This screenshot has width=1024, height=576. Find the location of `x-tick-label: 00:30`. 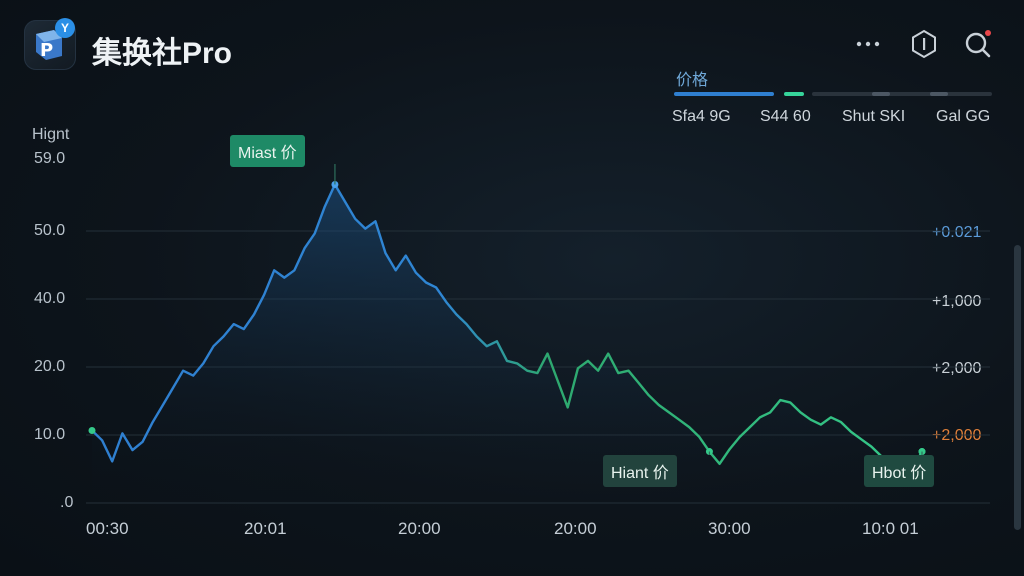

x-tick-label: 00:30 is located at coordinates (107, 528).